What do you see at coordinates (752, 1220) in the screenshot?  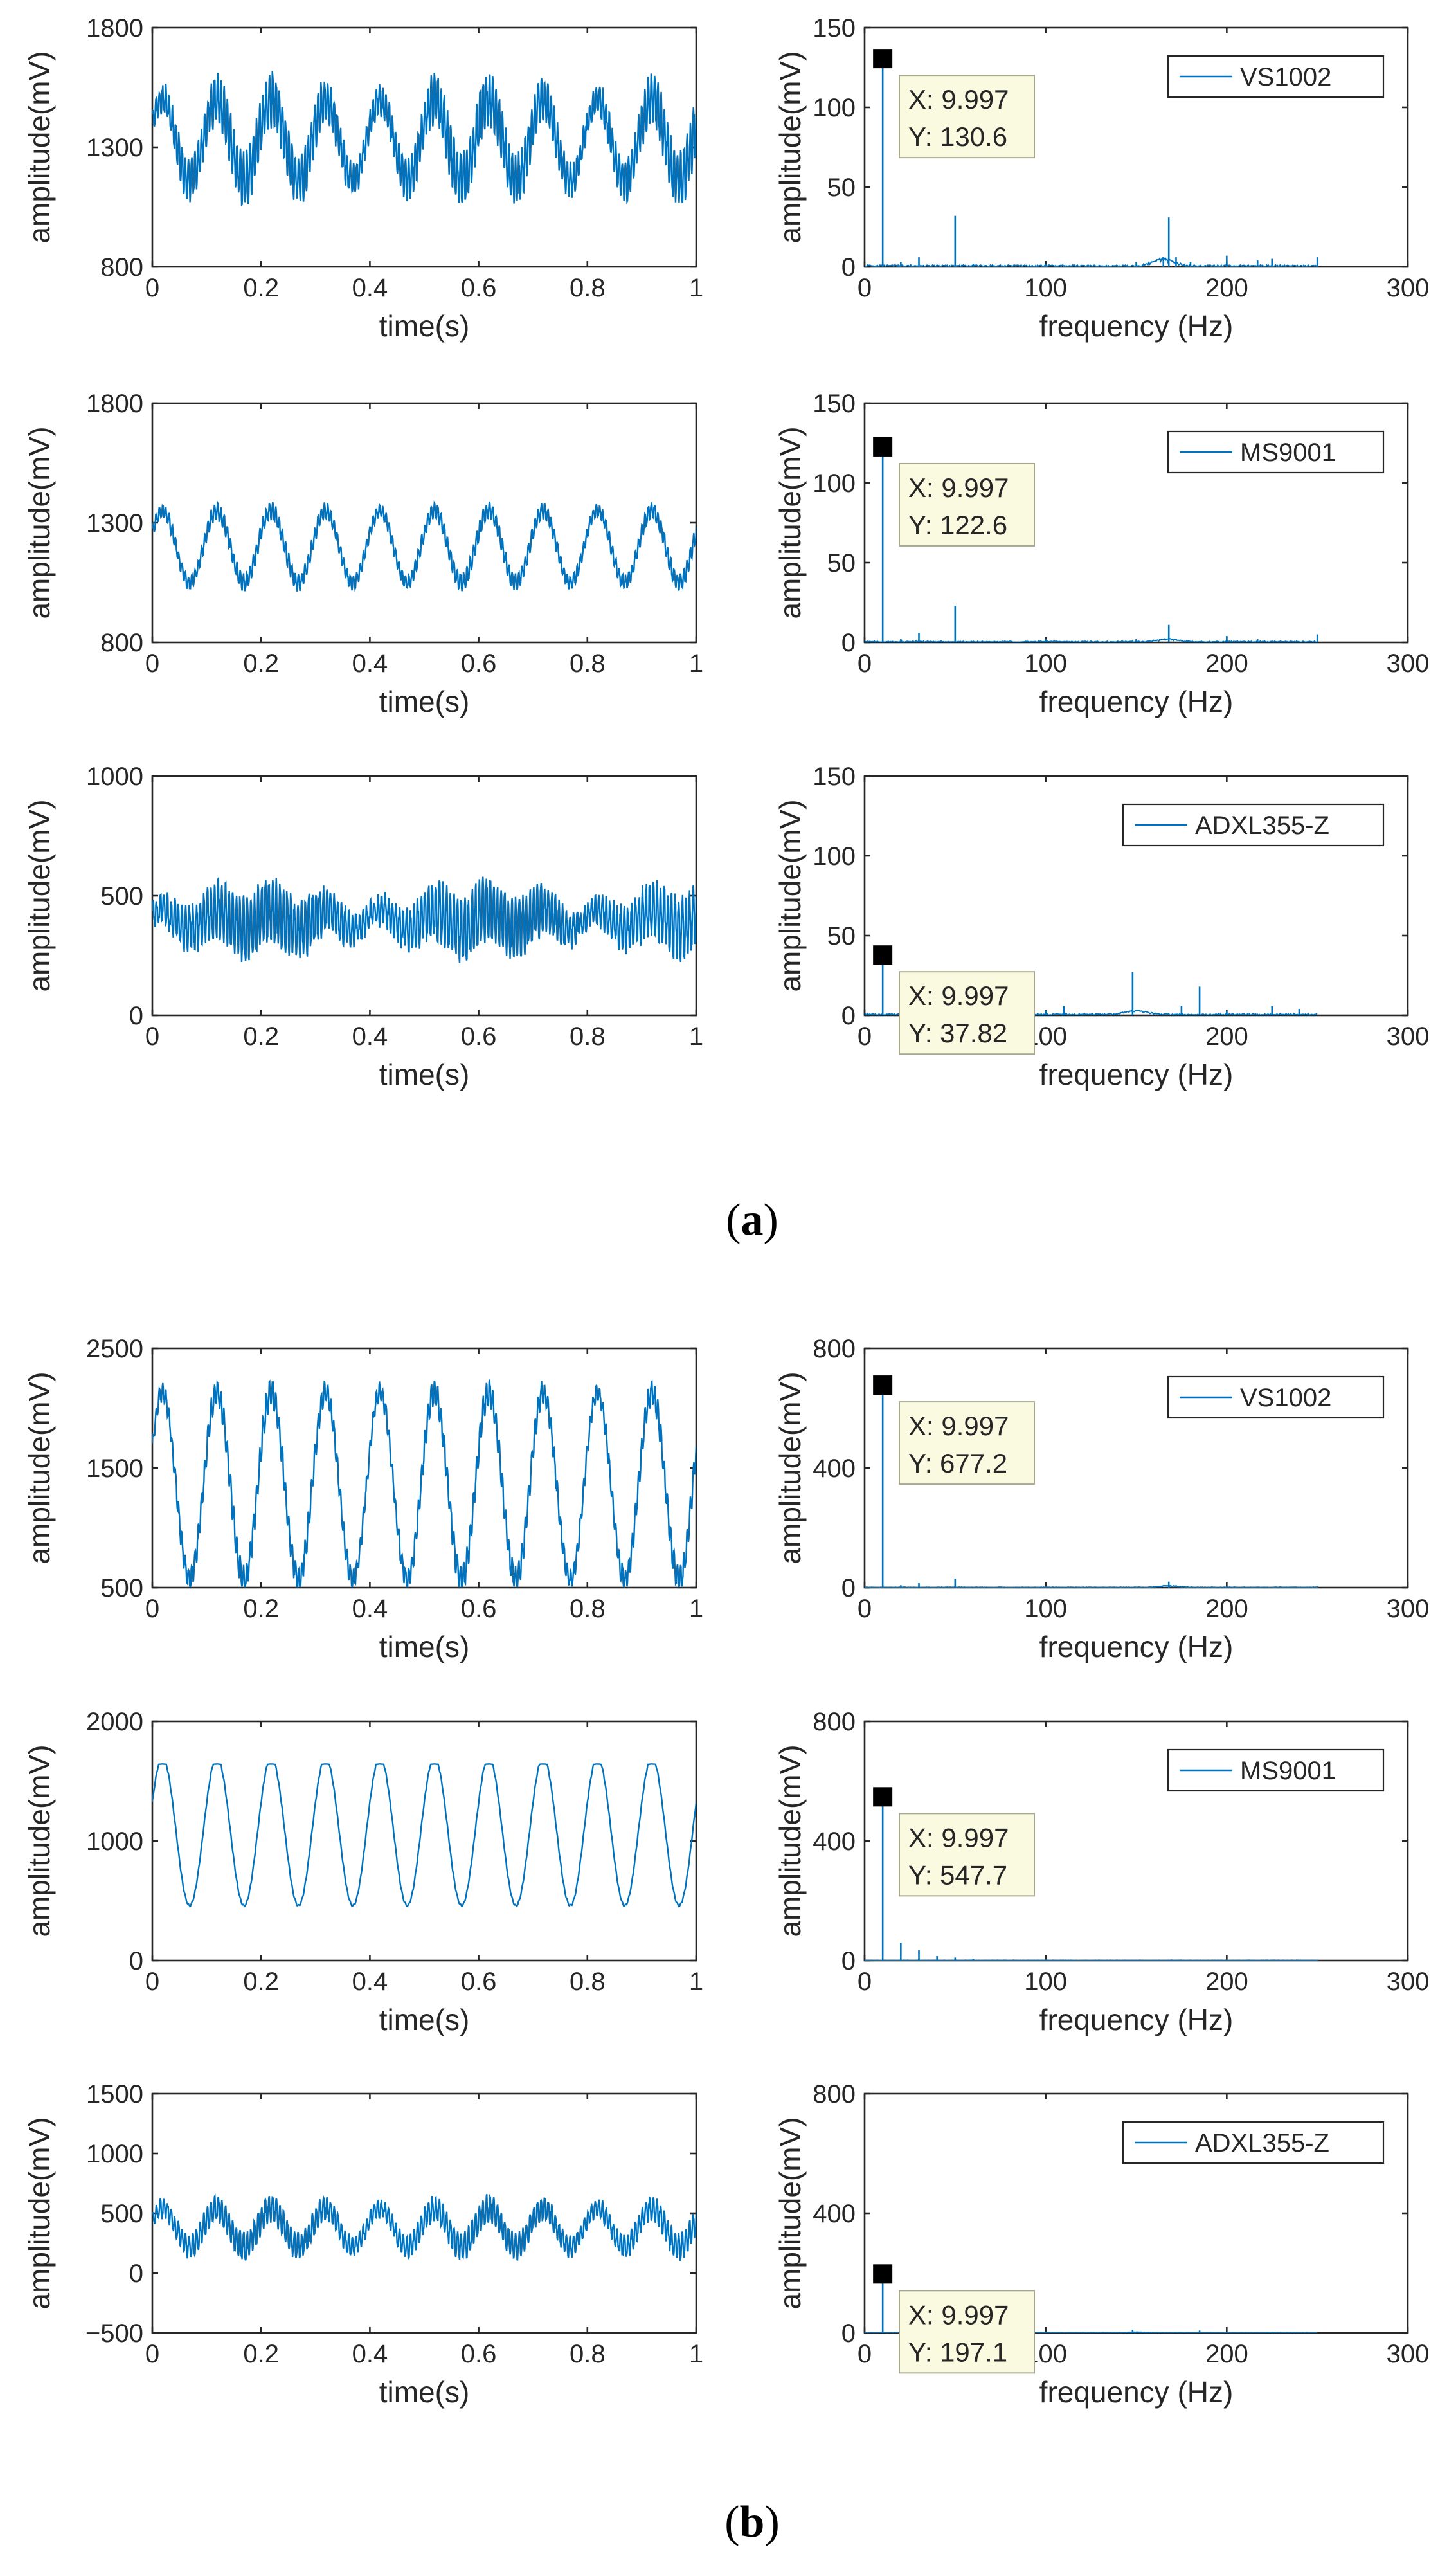 I see `panel-label-a: (a)` at bounding box center [752, 1220].